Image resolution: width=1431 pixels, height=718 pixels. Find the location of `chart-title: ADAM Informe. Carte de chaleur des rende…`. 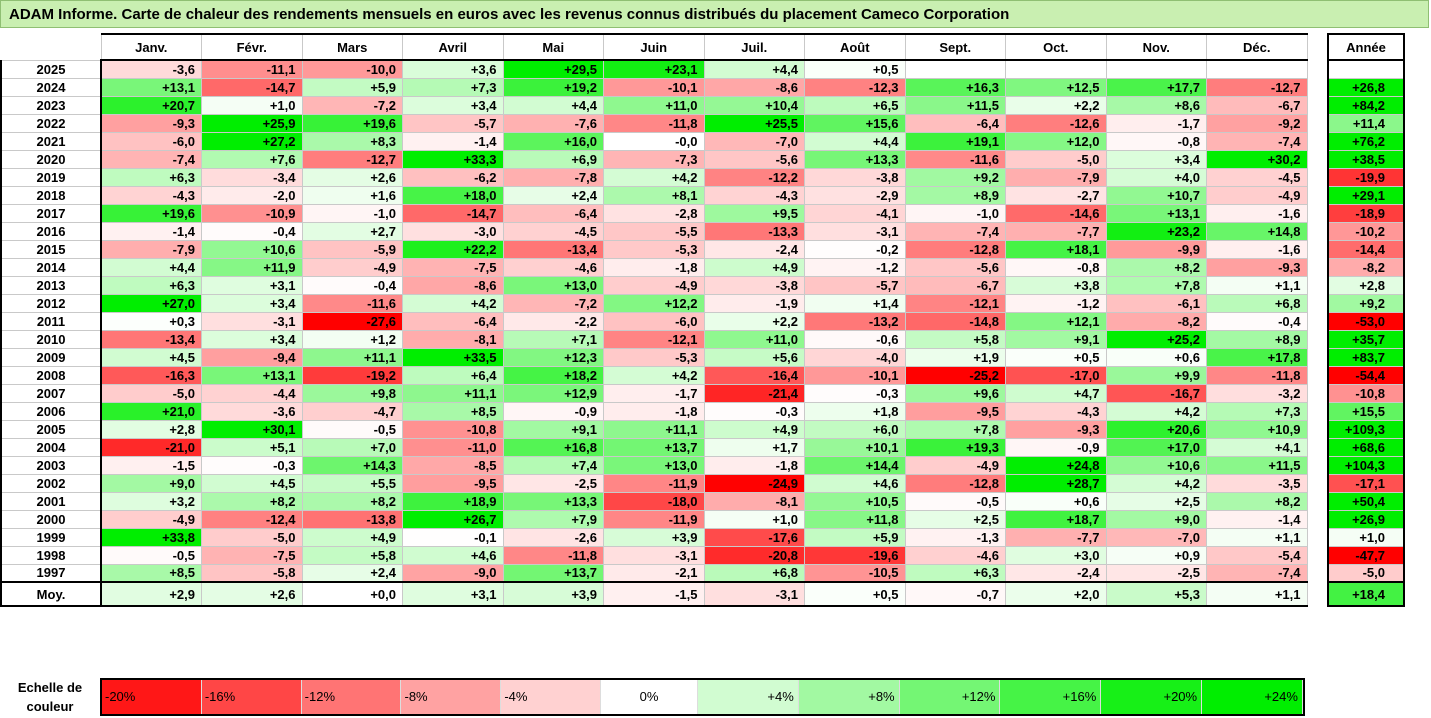

chart-title: ADAM Informe. Carte de chaleur des rende… is located at coordinates (714, 14).